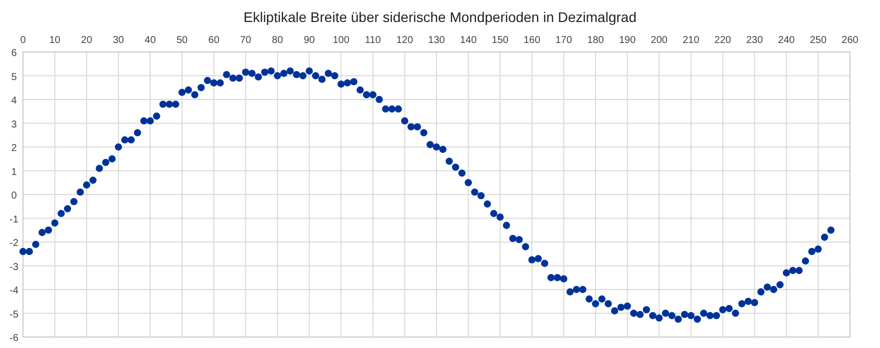 The height and width of the screenshot is (348, 880). I want to click on x-tick-label: 260, so click(850, 40).